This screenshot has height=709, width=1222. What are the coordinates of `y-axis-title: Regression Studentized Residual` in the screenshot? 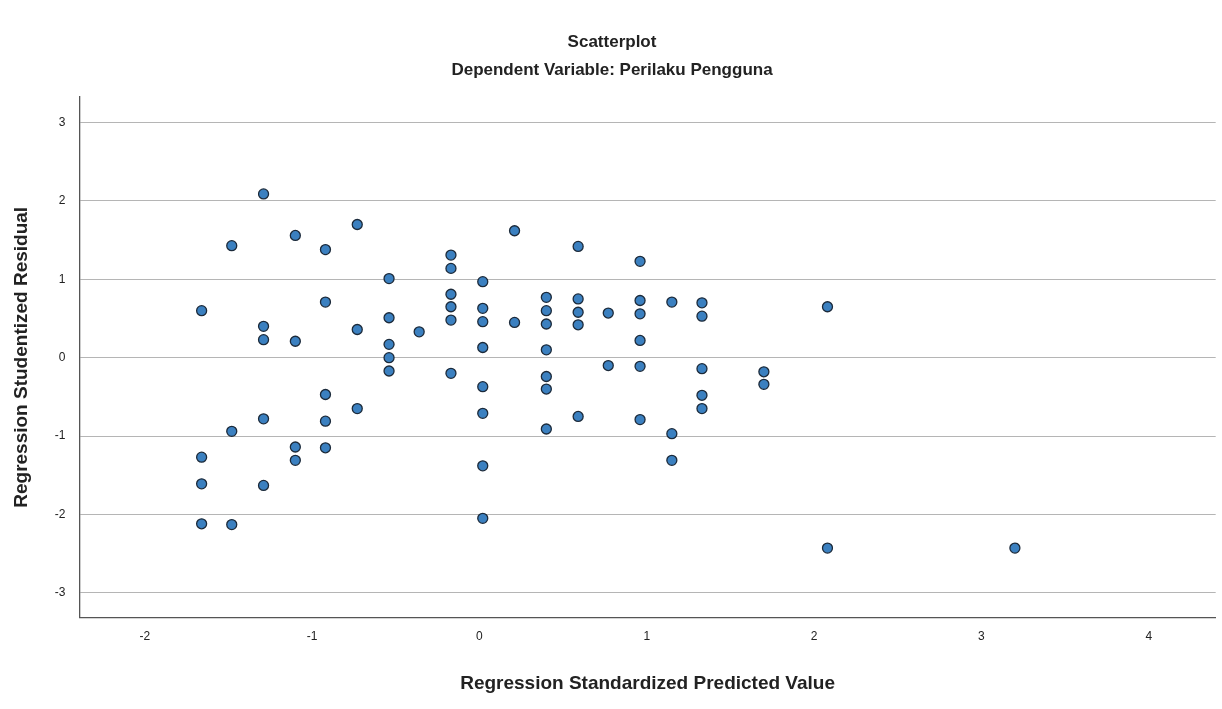 It's located at (20, 357).